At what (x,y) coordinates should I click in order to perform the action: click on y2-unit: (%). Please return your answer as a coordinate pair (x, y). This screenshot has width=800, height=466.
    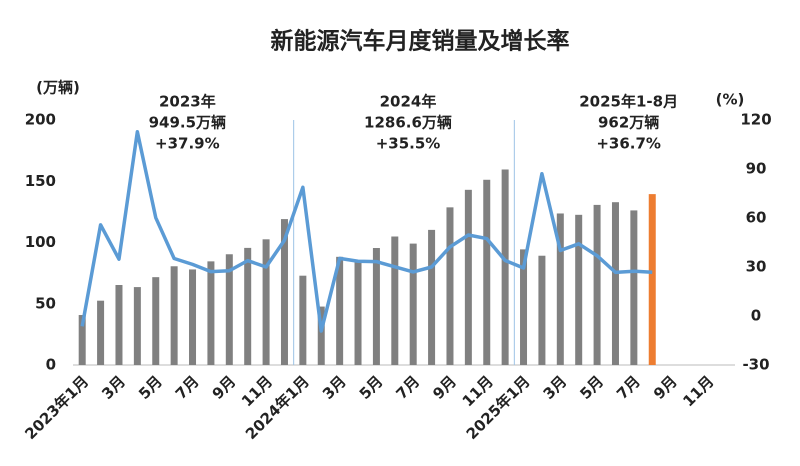
    Looking at the image, I should click on (730, 100).